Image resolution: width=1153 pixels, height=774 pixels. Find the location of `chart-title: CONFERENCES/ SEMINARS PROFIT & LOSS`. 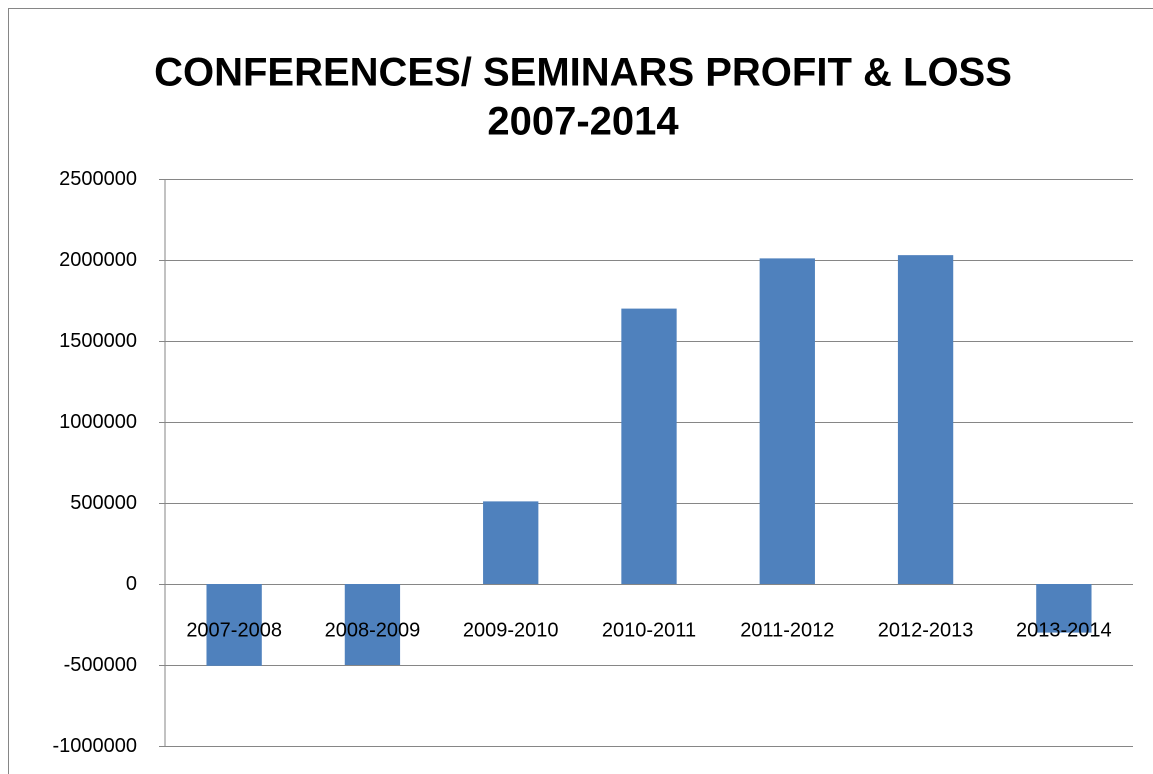

chart-title: CONFERENCES/ SEMINARS PROFIT & LOSS is located at coordinates (583, 73).